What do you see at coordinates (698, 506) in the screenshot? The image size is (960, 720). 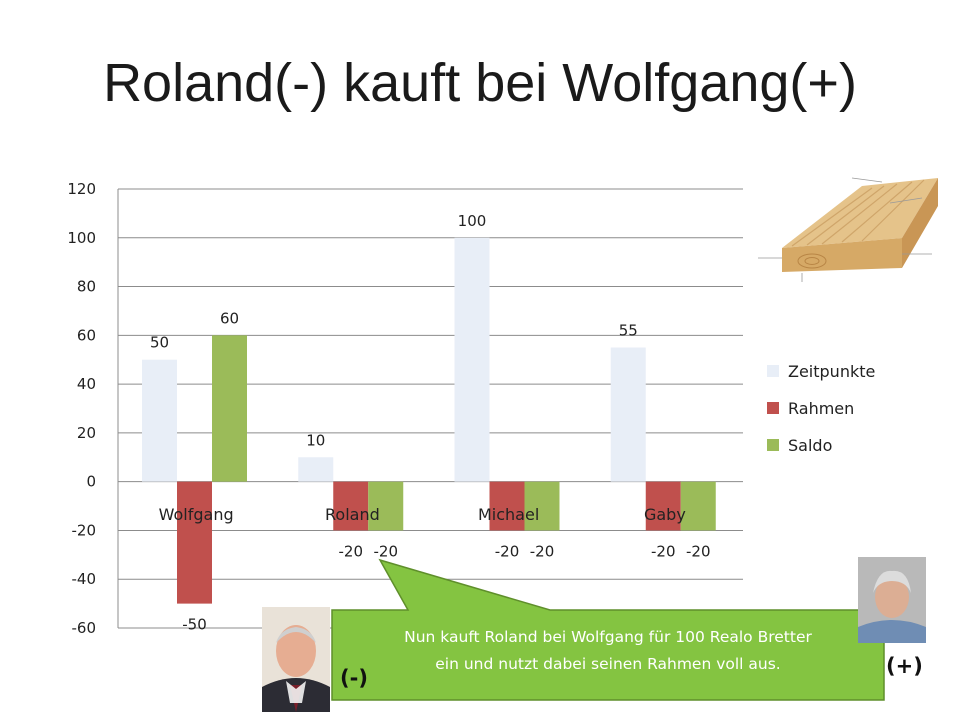 I see `bar-saldo-gaby` at bounding box center [698, 506].